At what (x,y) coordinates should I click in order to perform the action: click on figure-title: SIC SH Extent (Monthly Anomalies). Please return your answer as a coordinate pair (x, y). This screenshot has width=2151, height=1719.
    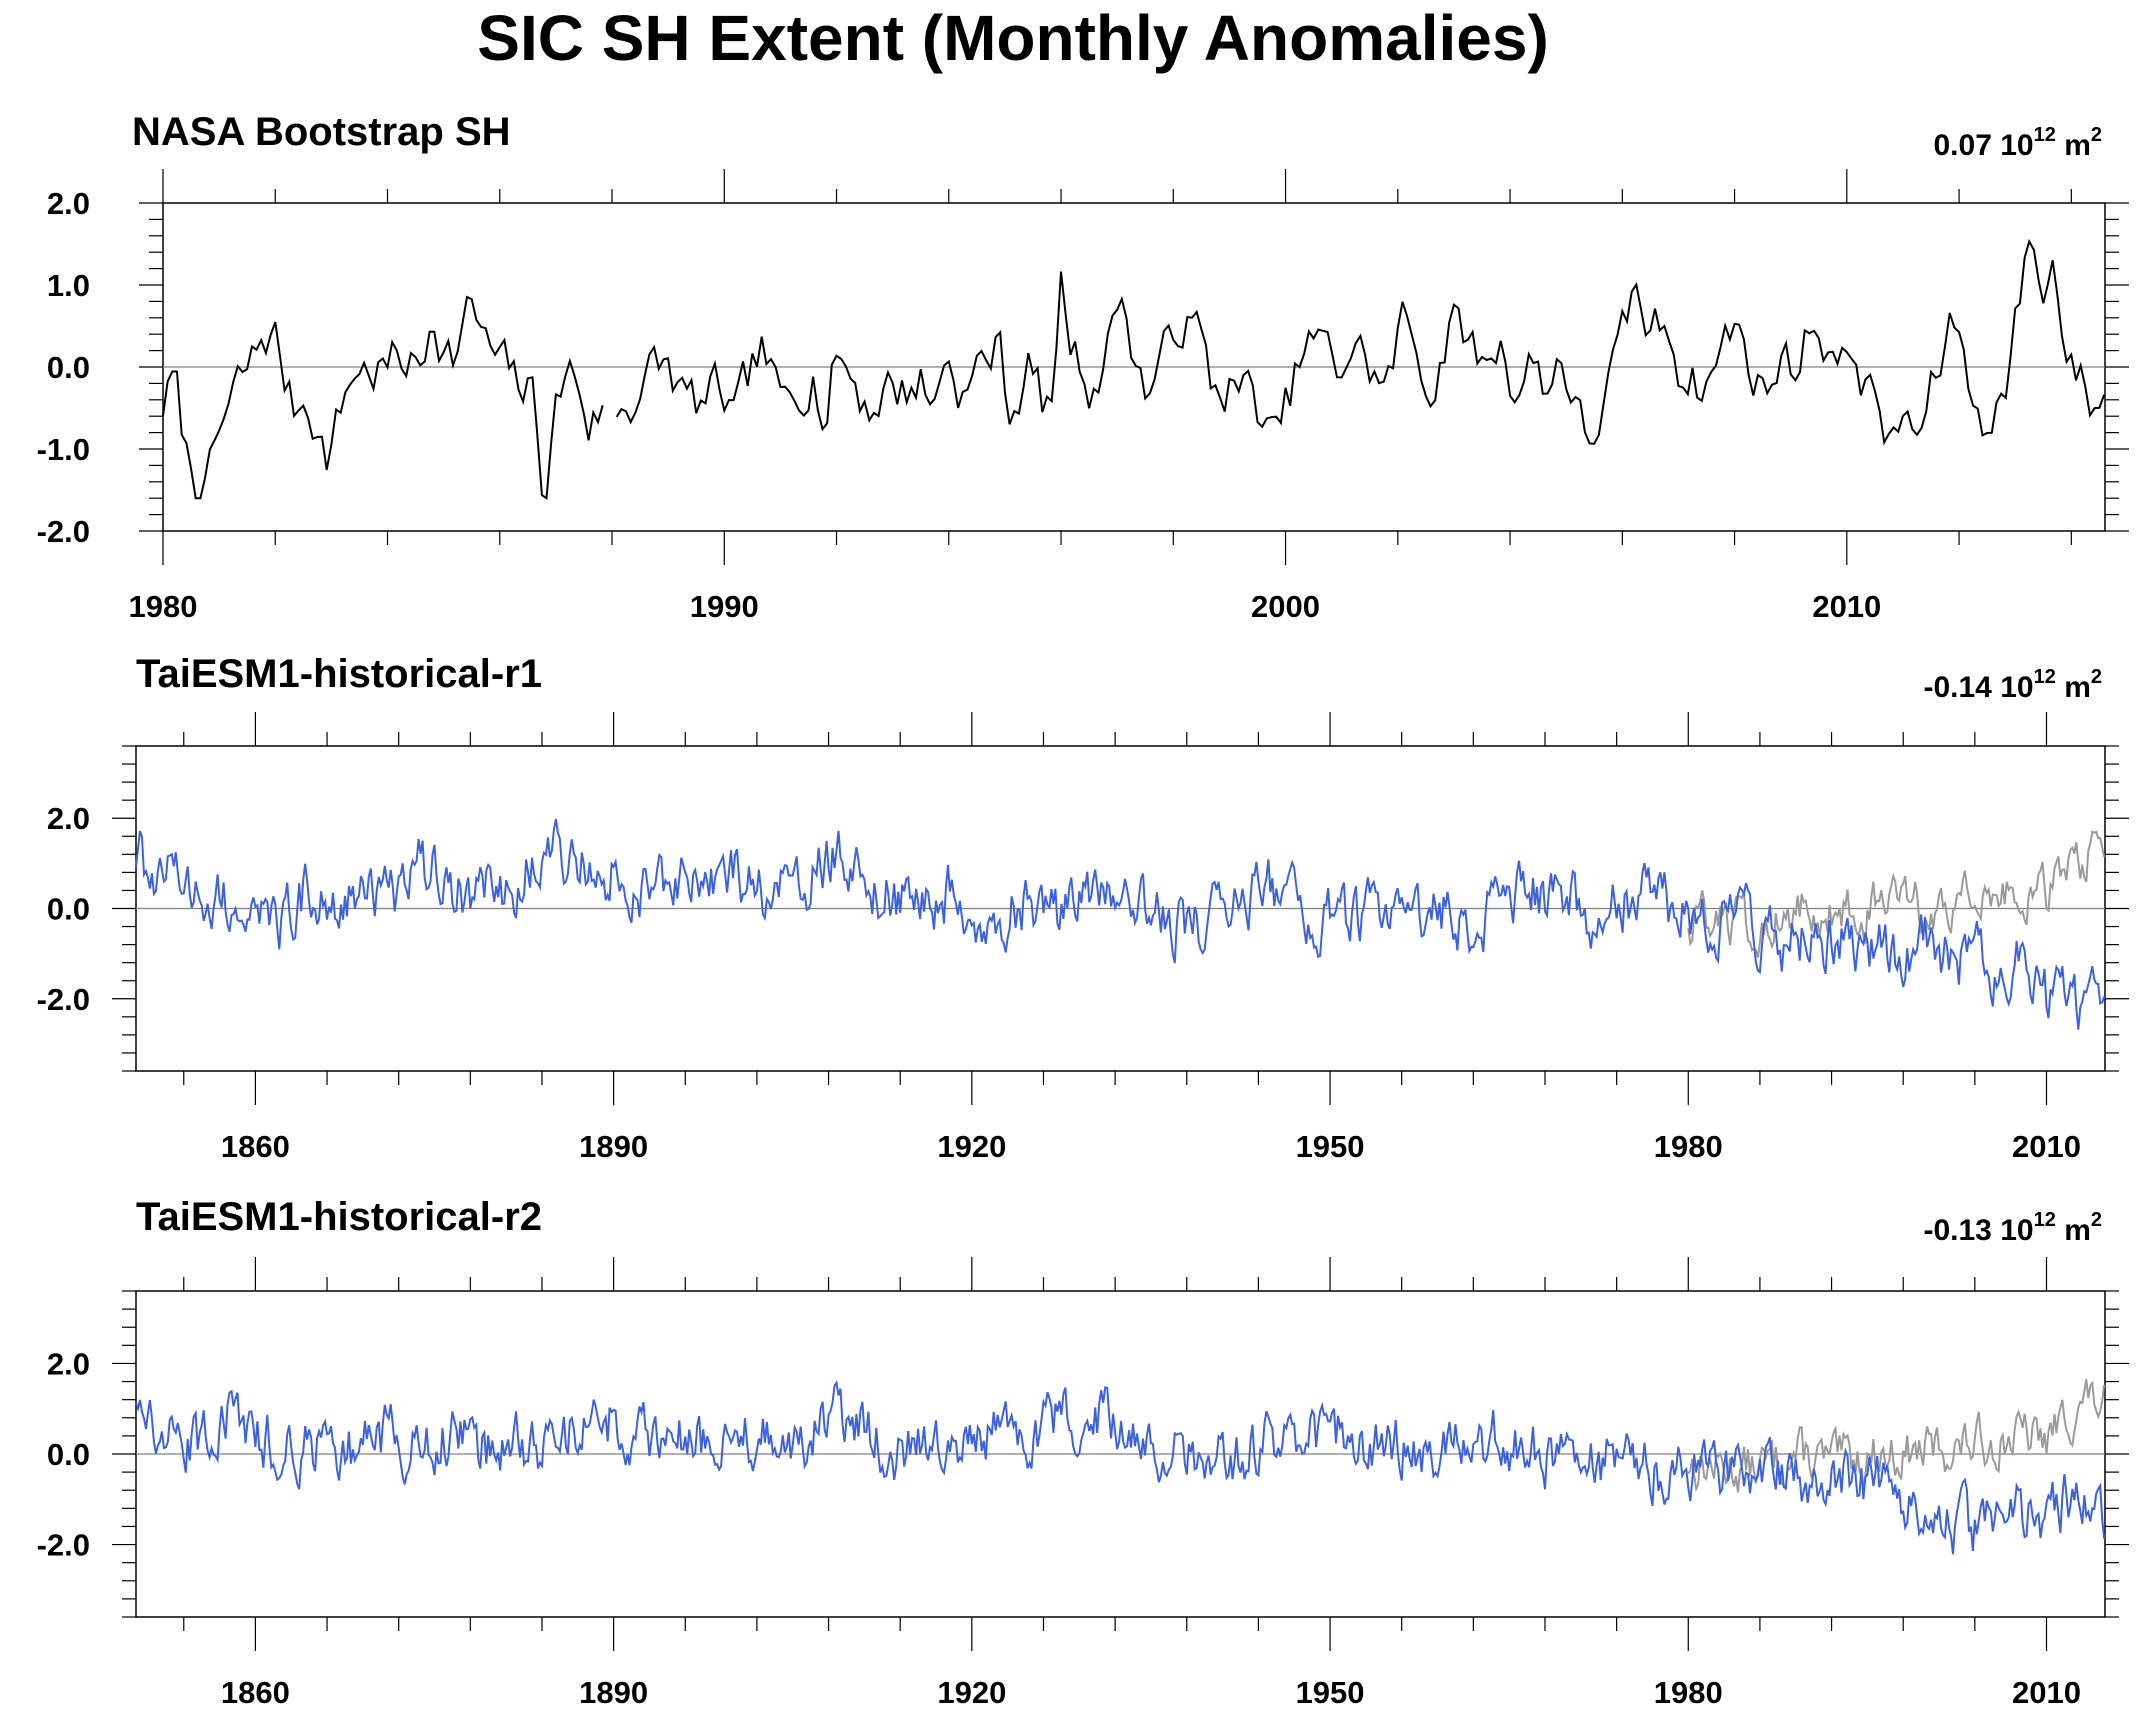
    Looking at the image, I should click on (1013, 38).